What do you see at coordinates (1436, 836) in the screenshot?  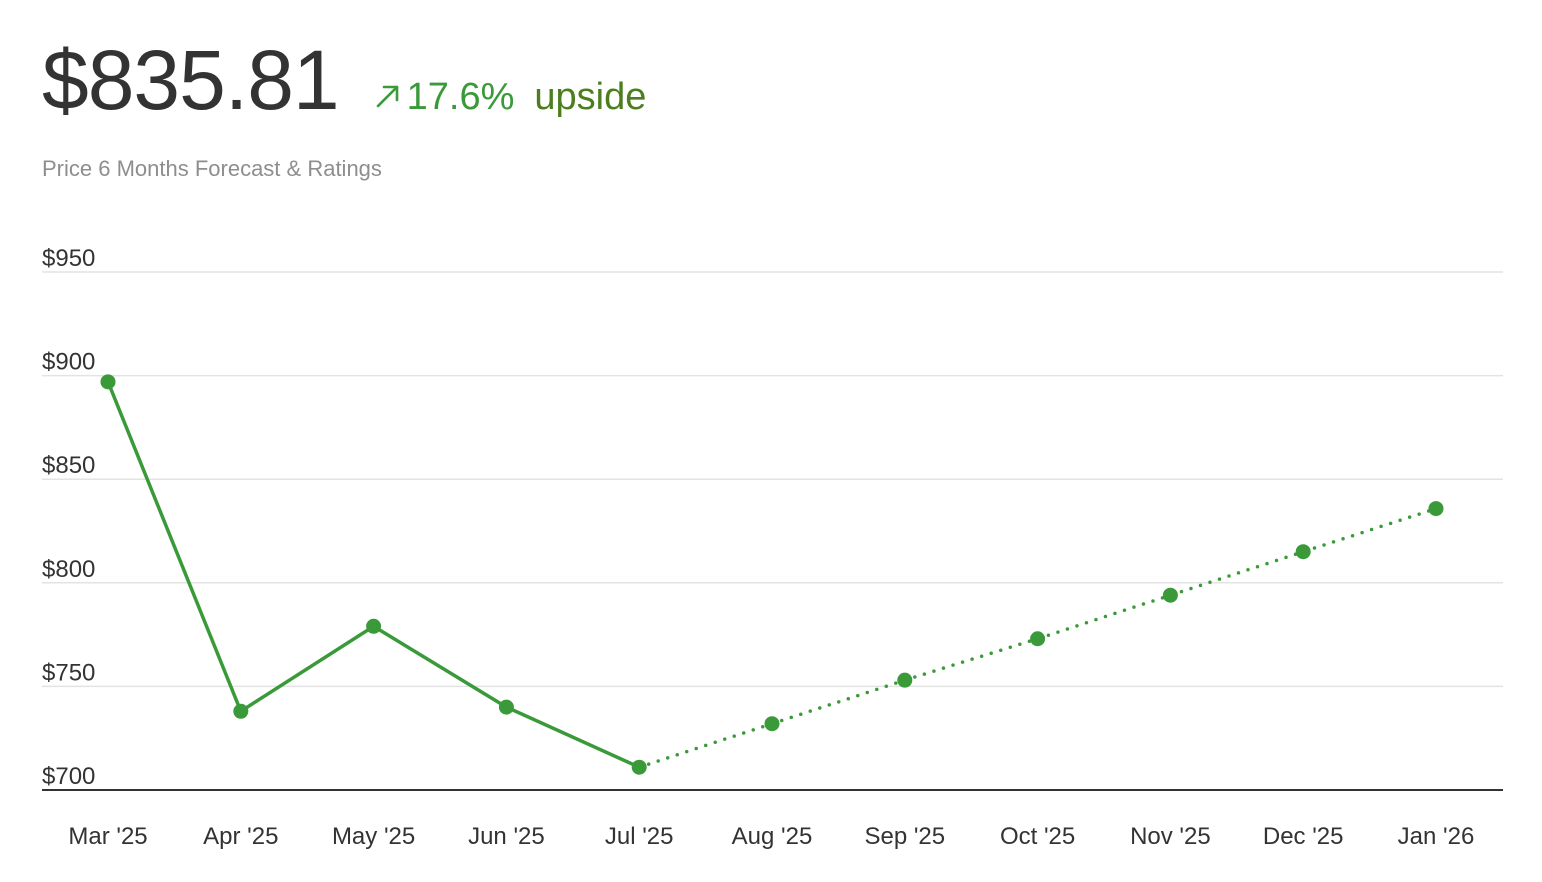 I see `x-tick-label: Jan '26` at bounding box center [1436, 836].